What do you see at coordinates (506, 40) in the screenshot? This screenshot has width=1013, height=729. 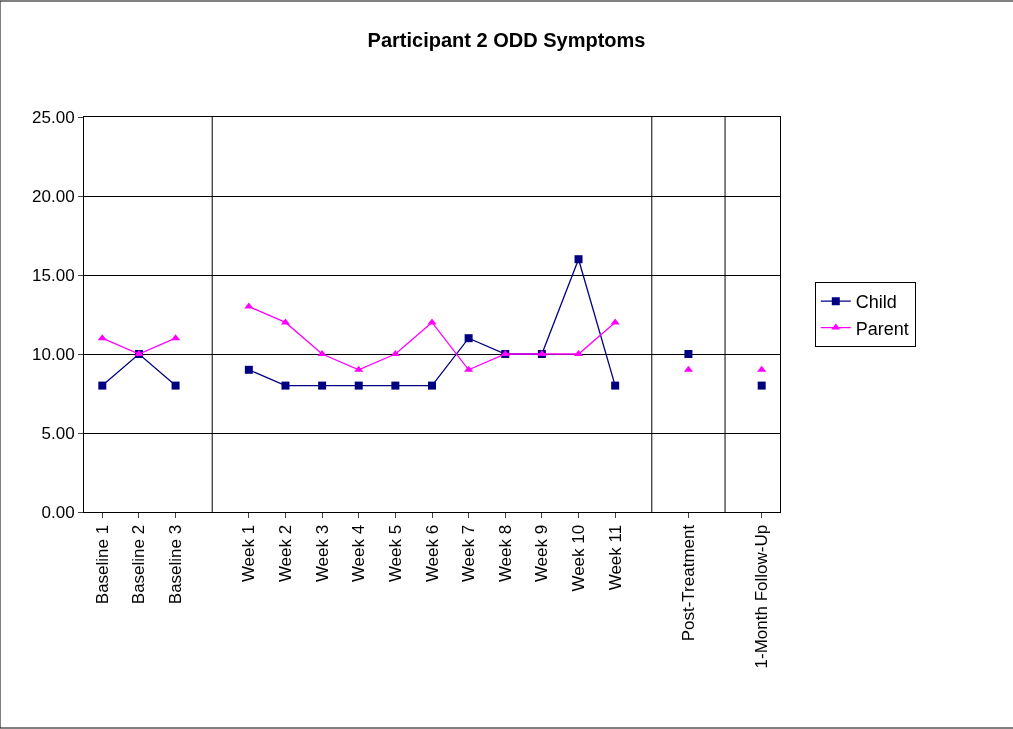 I see `chart-title: Participant 2 ODD Symptoms` at bounding box center [506, 40].